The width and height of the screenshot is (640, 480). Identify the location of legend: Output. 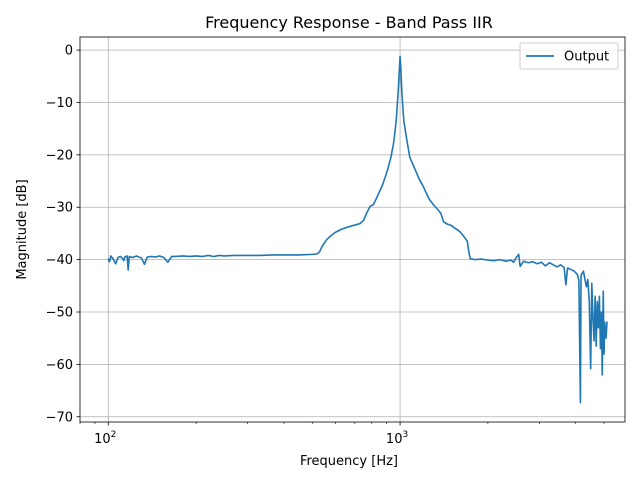
(569, 56).